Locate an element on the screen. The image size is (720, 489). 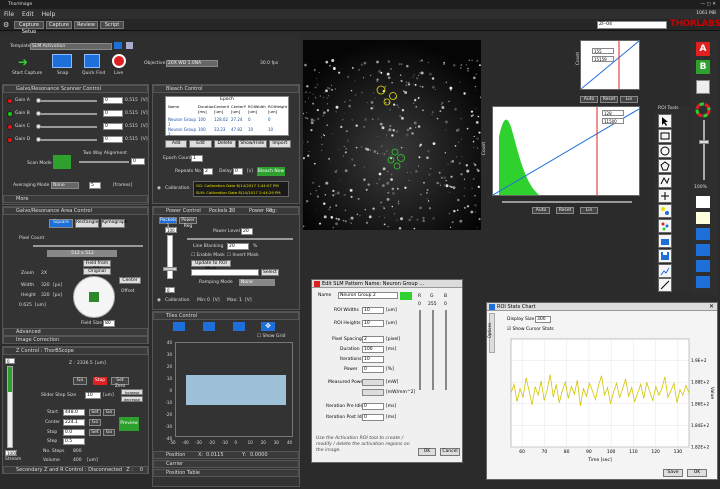
histogram-1-lin-button: Lin is located at coordinates (629, 99).